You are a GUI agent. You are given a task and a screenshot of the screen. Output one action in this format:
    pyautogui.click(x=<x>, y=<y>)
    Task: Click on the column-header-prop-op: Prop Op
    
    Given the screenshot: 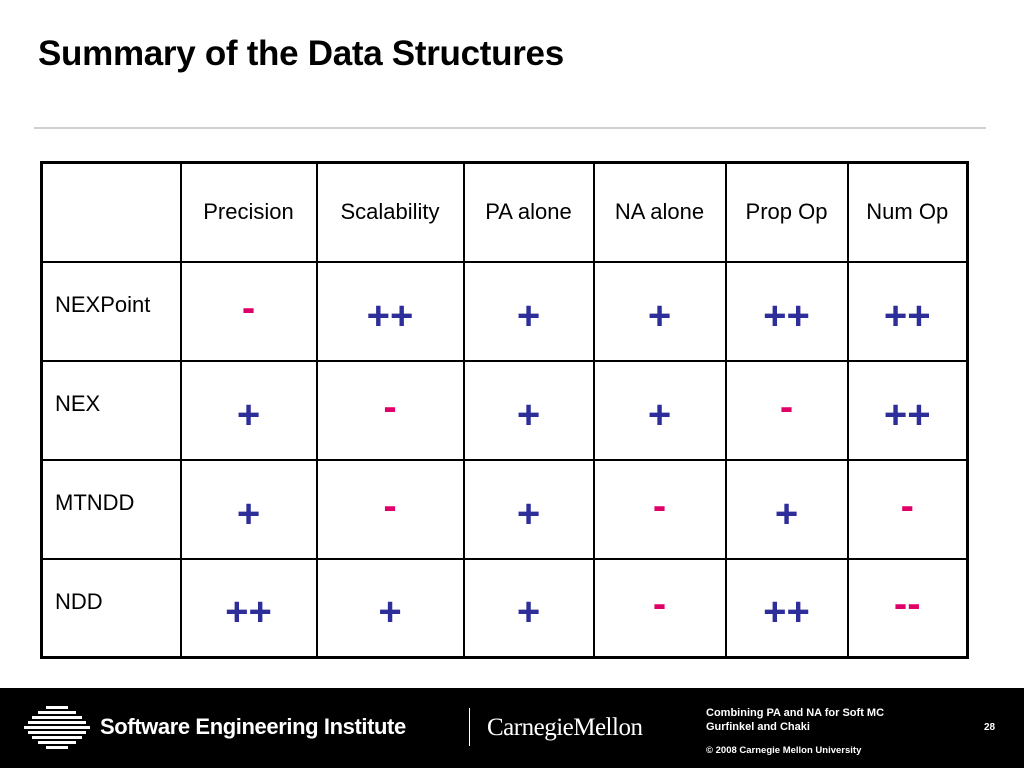 What is the action you would take?
    pyautogui.click(x=786, y=212)
    